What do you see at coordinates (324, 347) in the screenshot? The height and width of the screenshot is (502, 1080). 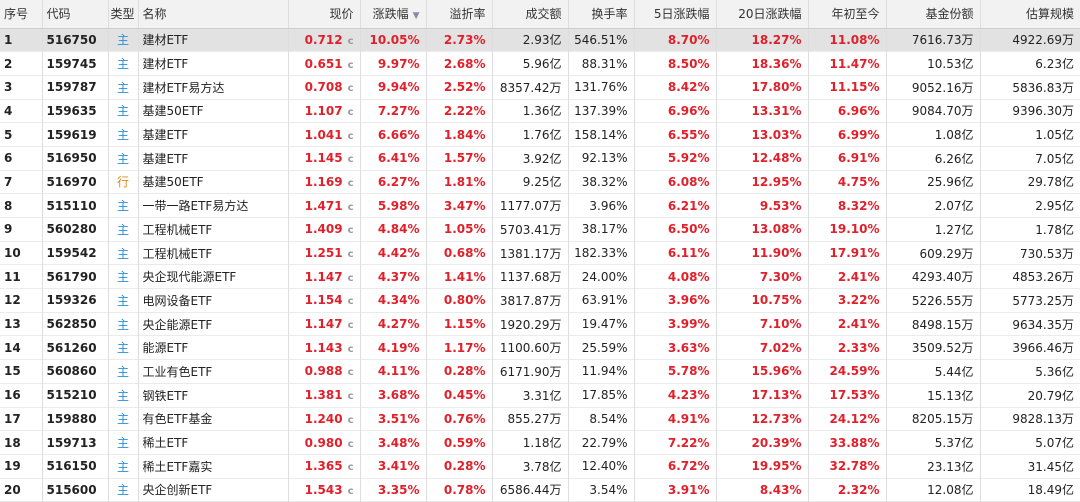 I see `cell-price: 1.143 c` at bounding box center [324, 347].